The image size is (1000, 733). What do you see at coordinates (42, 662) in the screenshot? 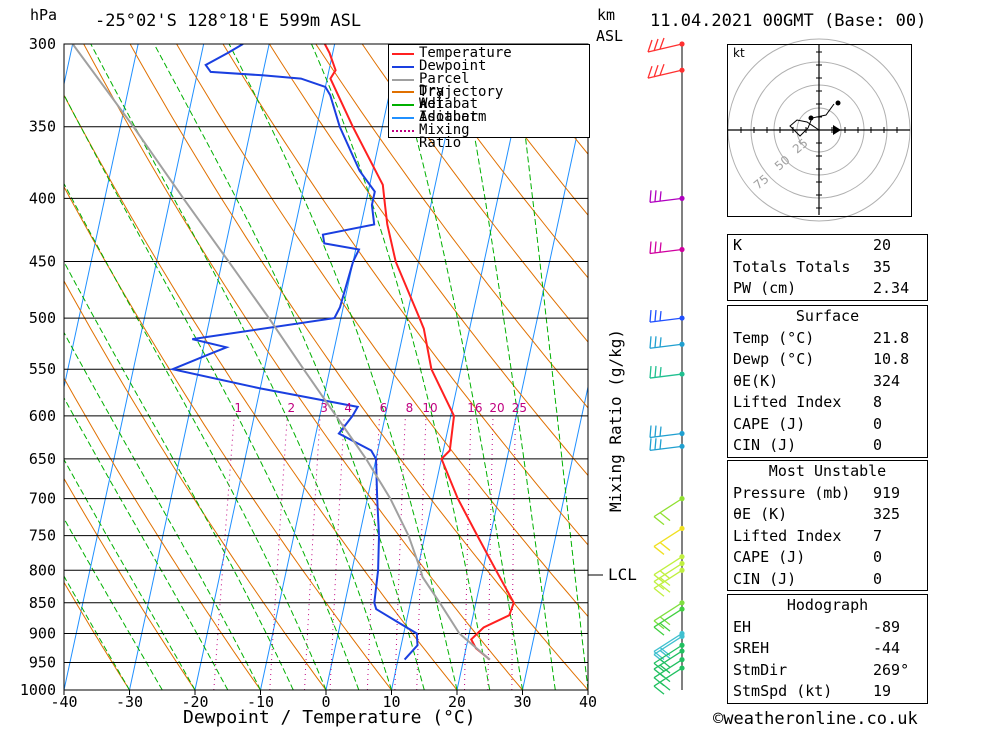
I see `pressure-tick-label: 950` at bounding box center [42, 662].